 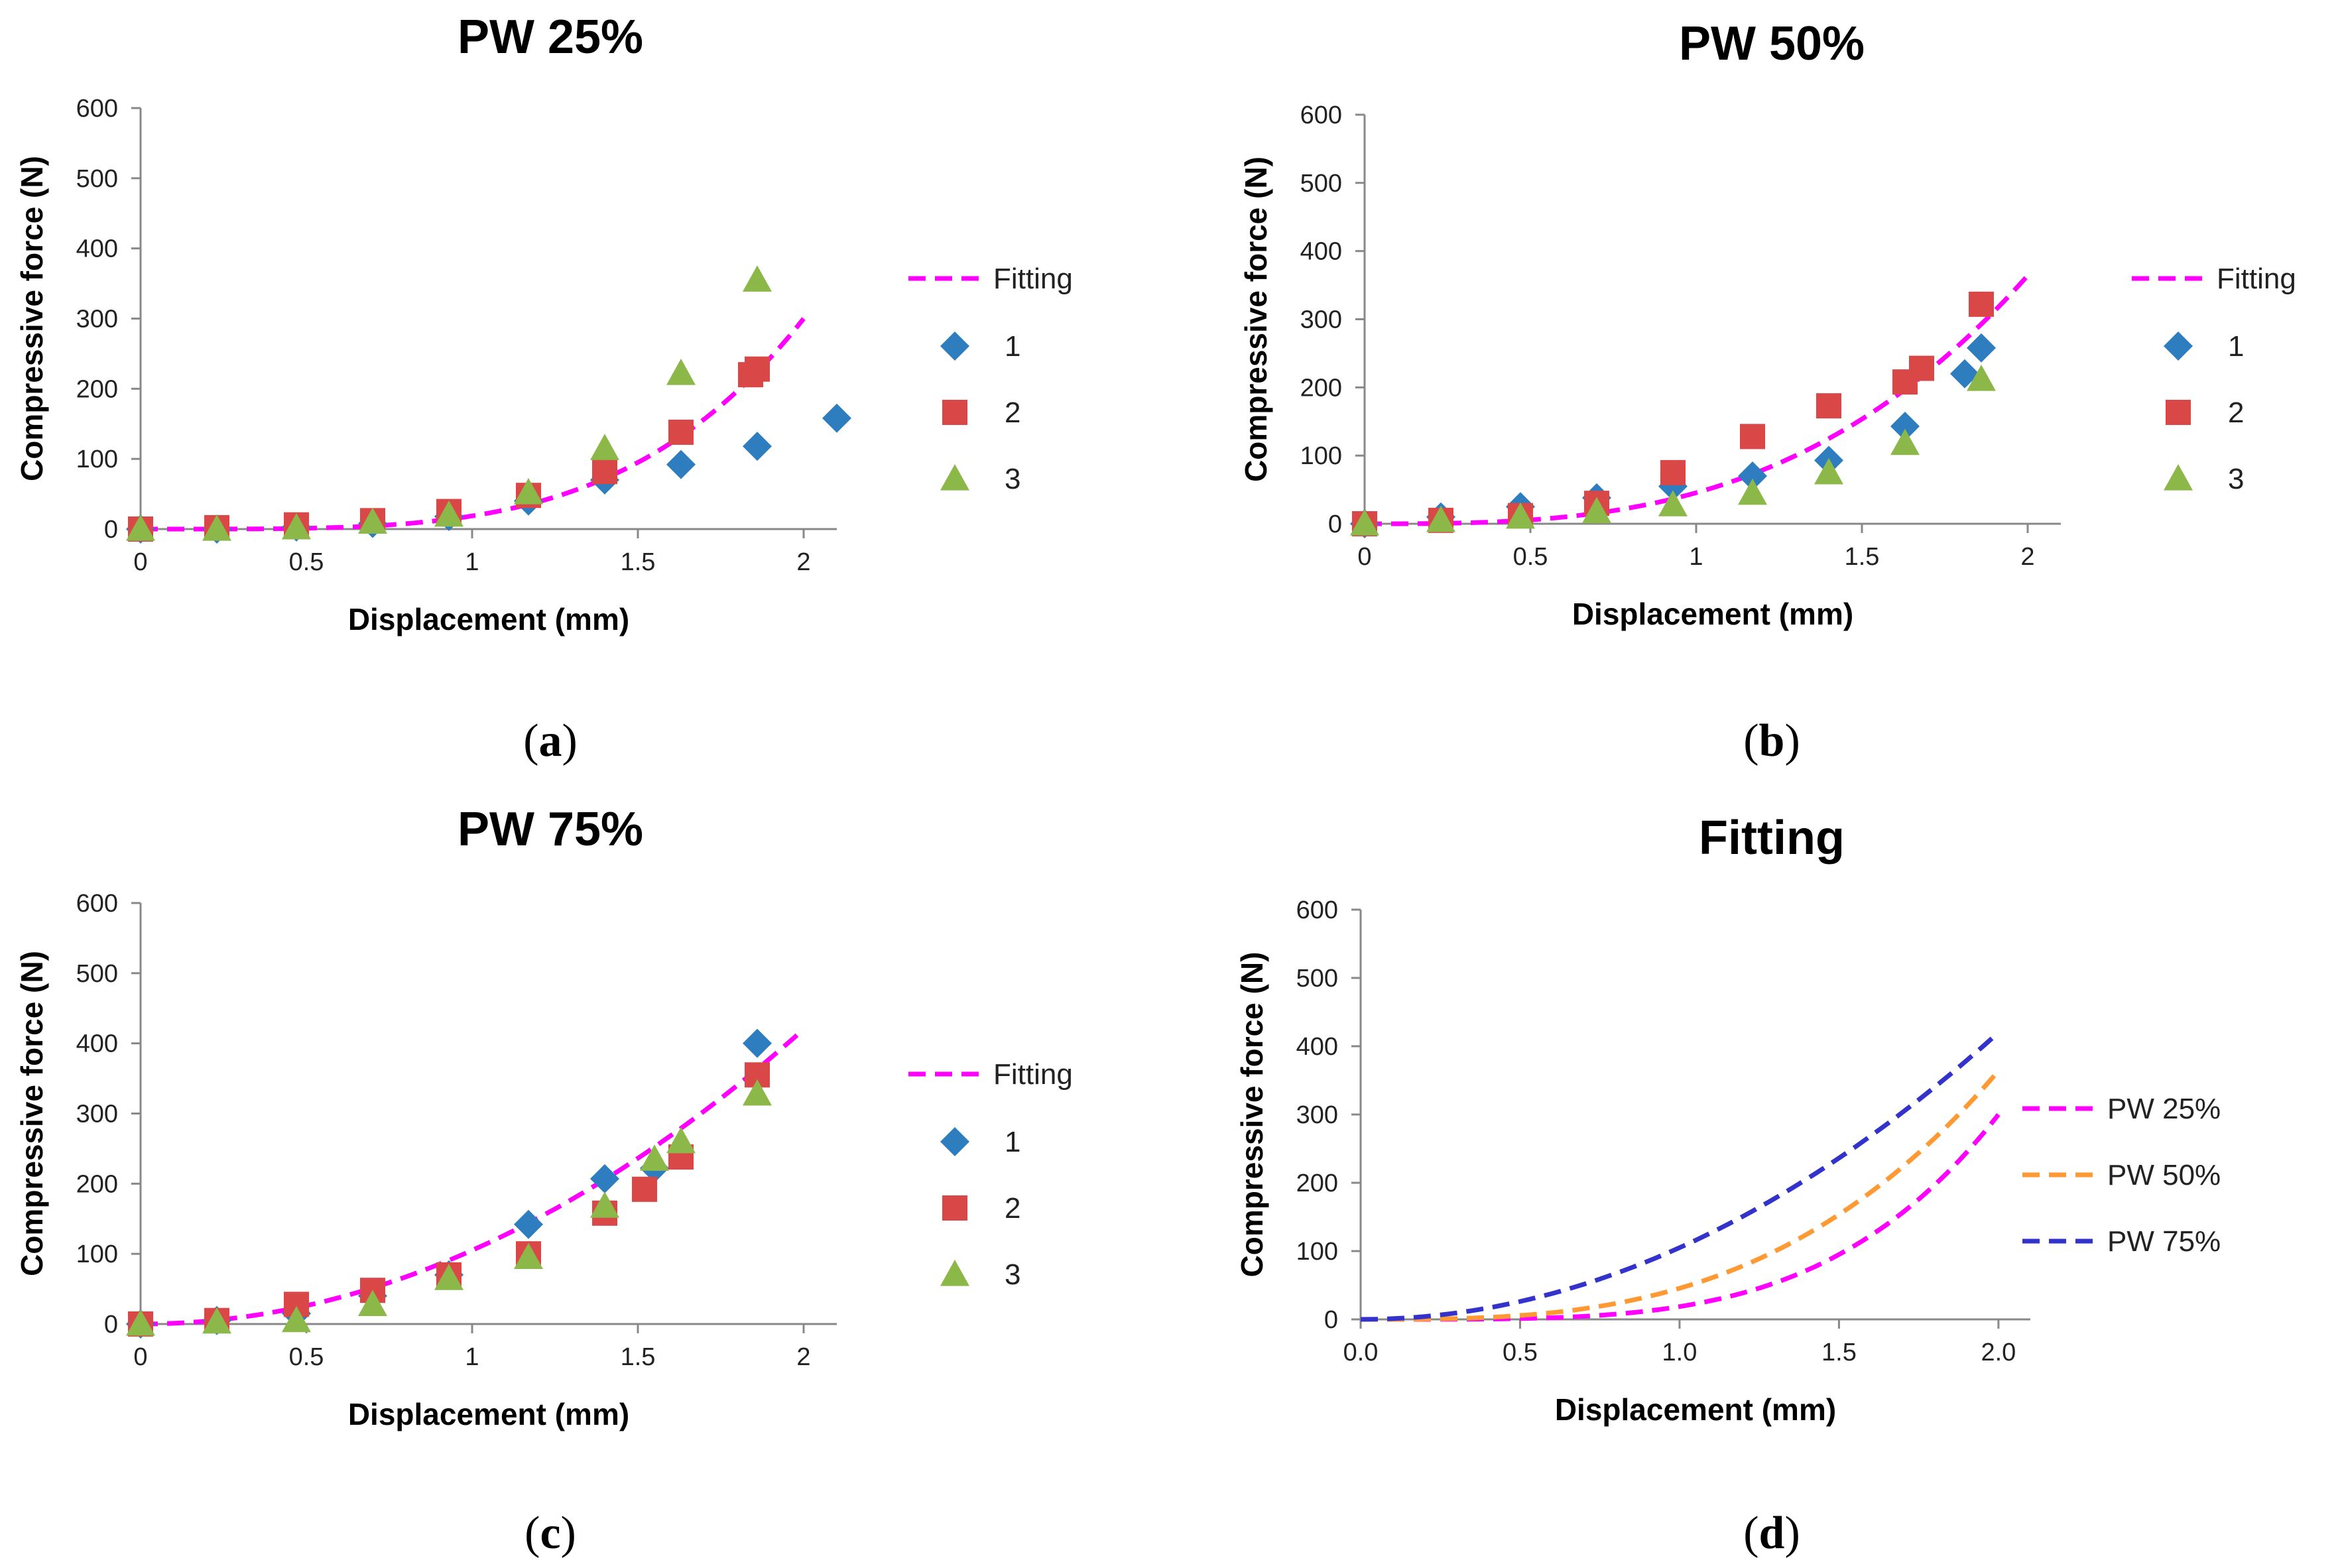 What do you see at coordinates (1033, 279) in the screenshot?
I see `legend-fitting-label: Fitting` at bounding box center [1033, 279].